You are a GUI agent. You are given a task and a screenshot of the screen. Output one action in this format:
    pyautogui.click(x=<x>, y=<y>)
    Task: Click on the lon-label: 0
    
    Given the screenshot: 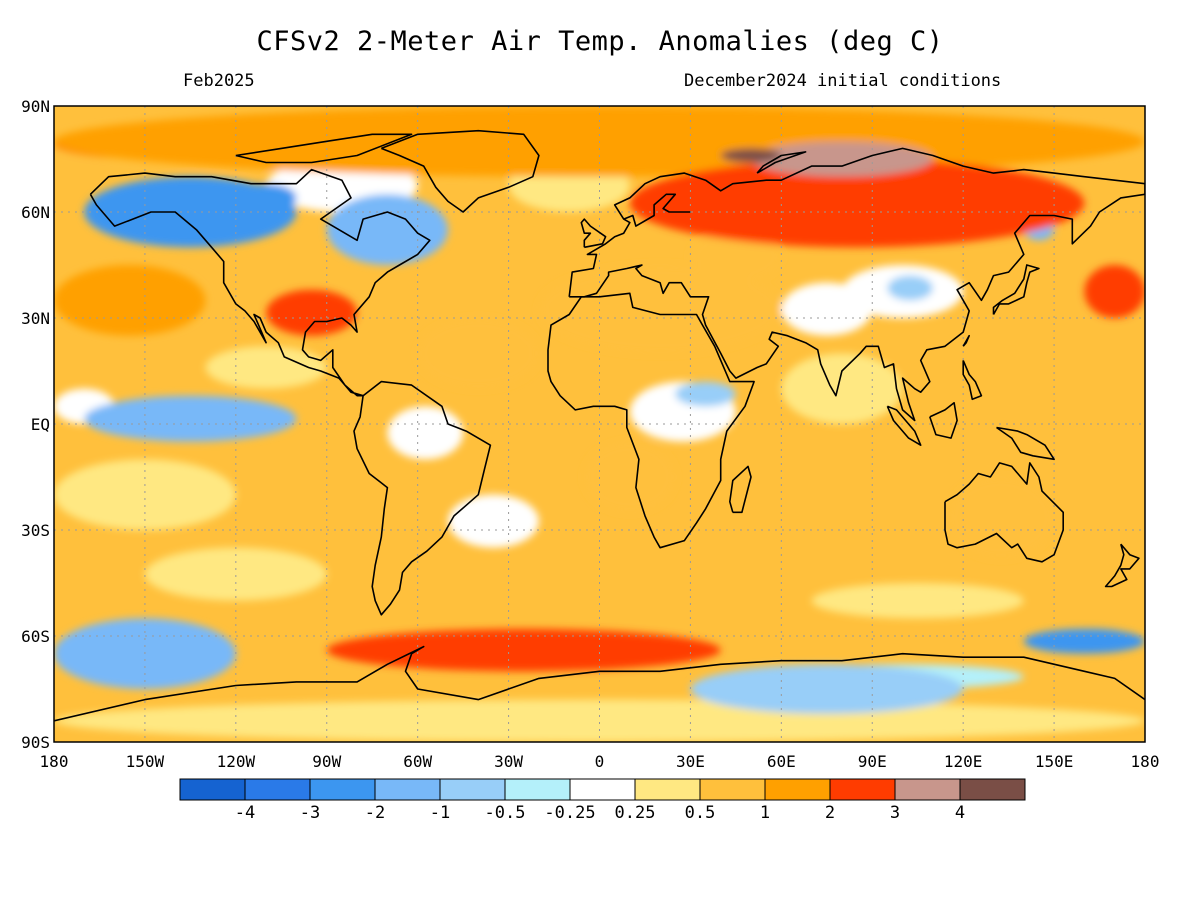 What is the action you would take?
    pyautogui.click(x=600, y=761)
    